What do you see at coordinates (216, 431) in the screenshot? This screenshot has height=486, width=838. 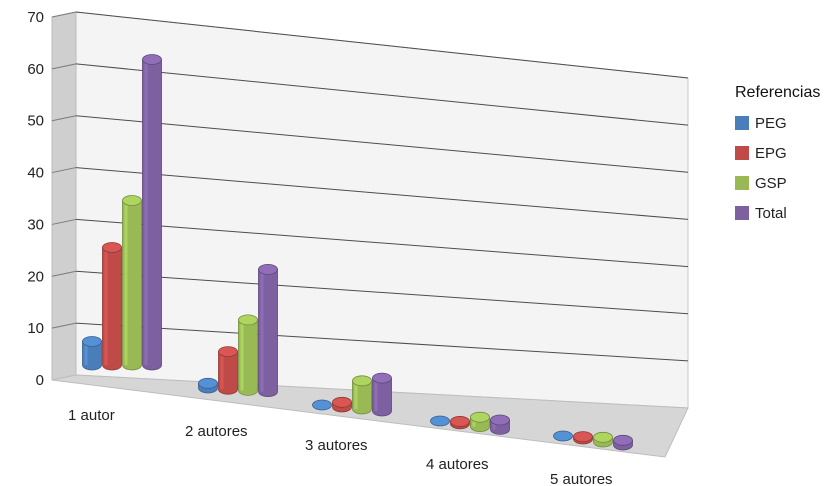 I see `x-tick-label: 2 autores` at bounding box center [216, 431].